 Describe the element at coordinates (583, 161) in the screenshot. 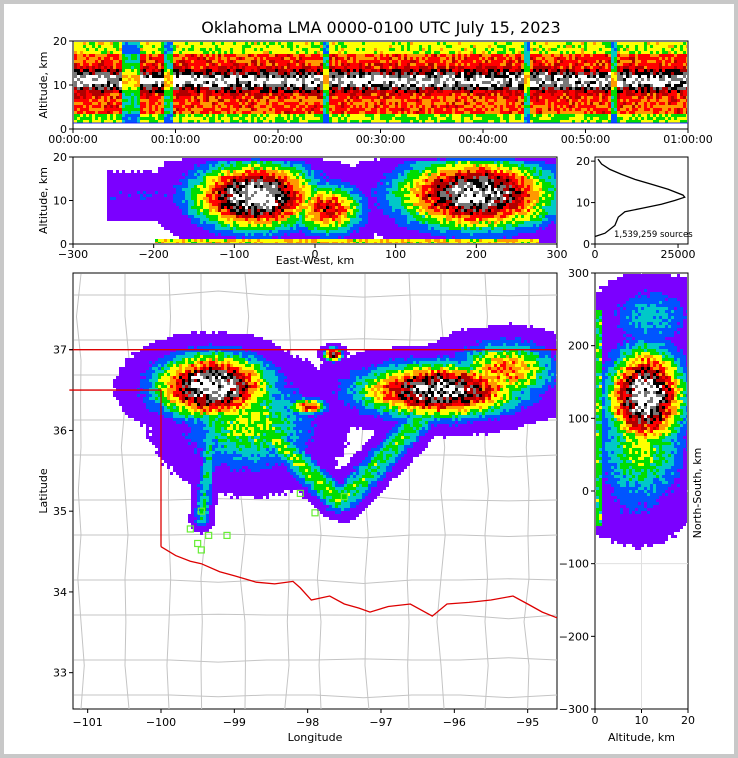

I see `altitude_histogram-ytick-label: 20` at that location.